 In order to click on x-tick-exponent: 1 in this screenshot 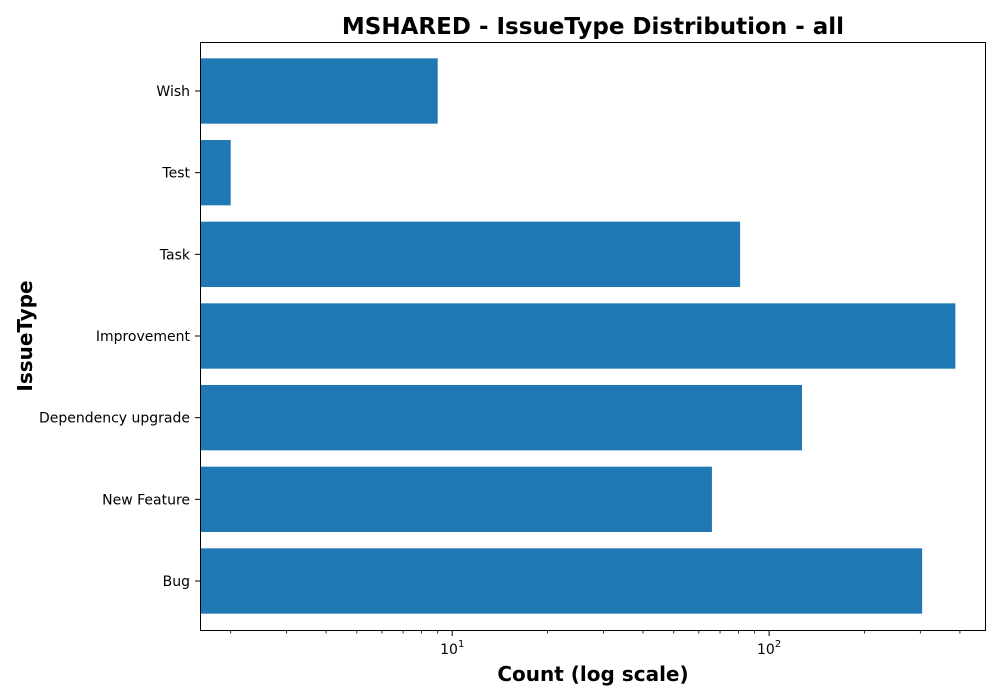, I will do `click(461, 644)`.